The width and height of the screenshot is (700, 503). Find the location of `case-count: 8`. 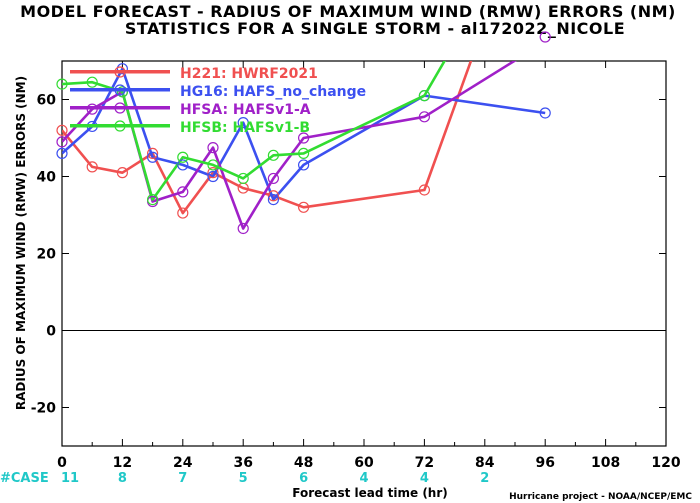

case-count: 8 is located at coordinates (122, 478).